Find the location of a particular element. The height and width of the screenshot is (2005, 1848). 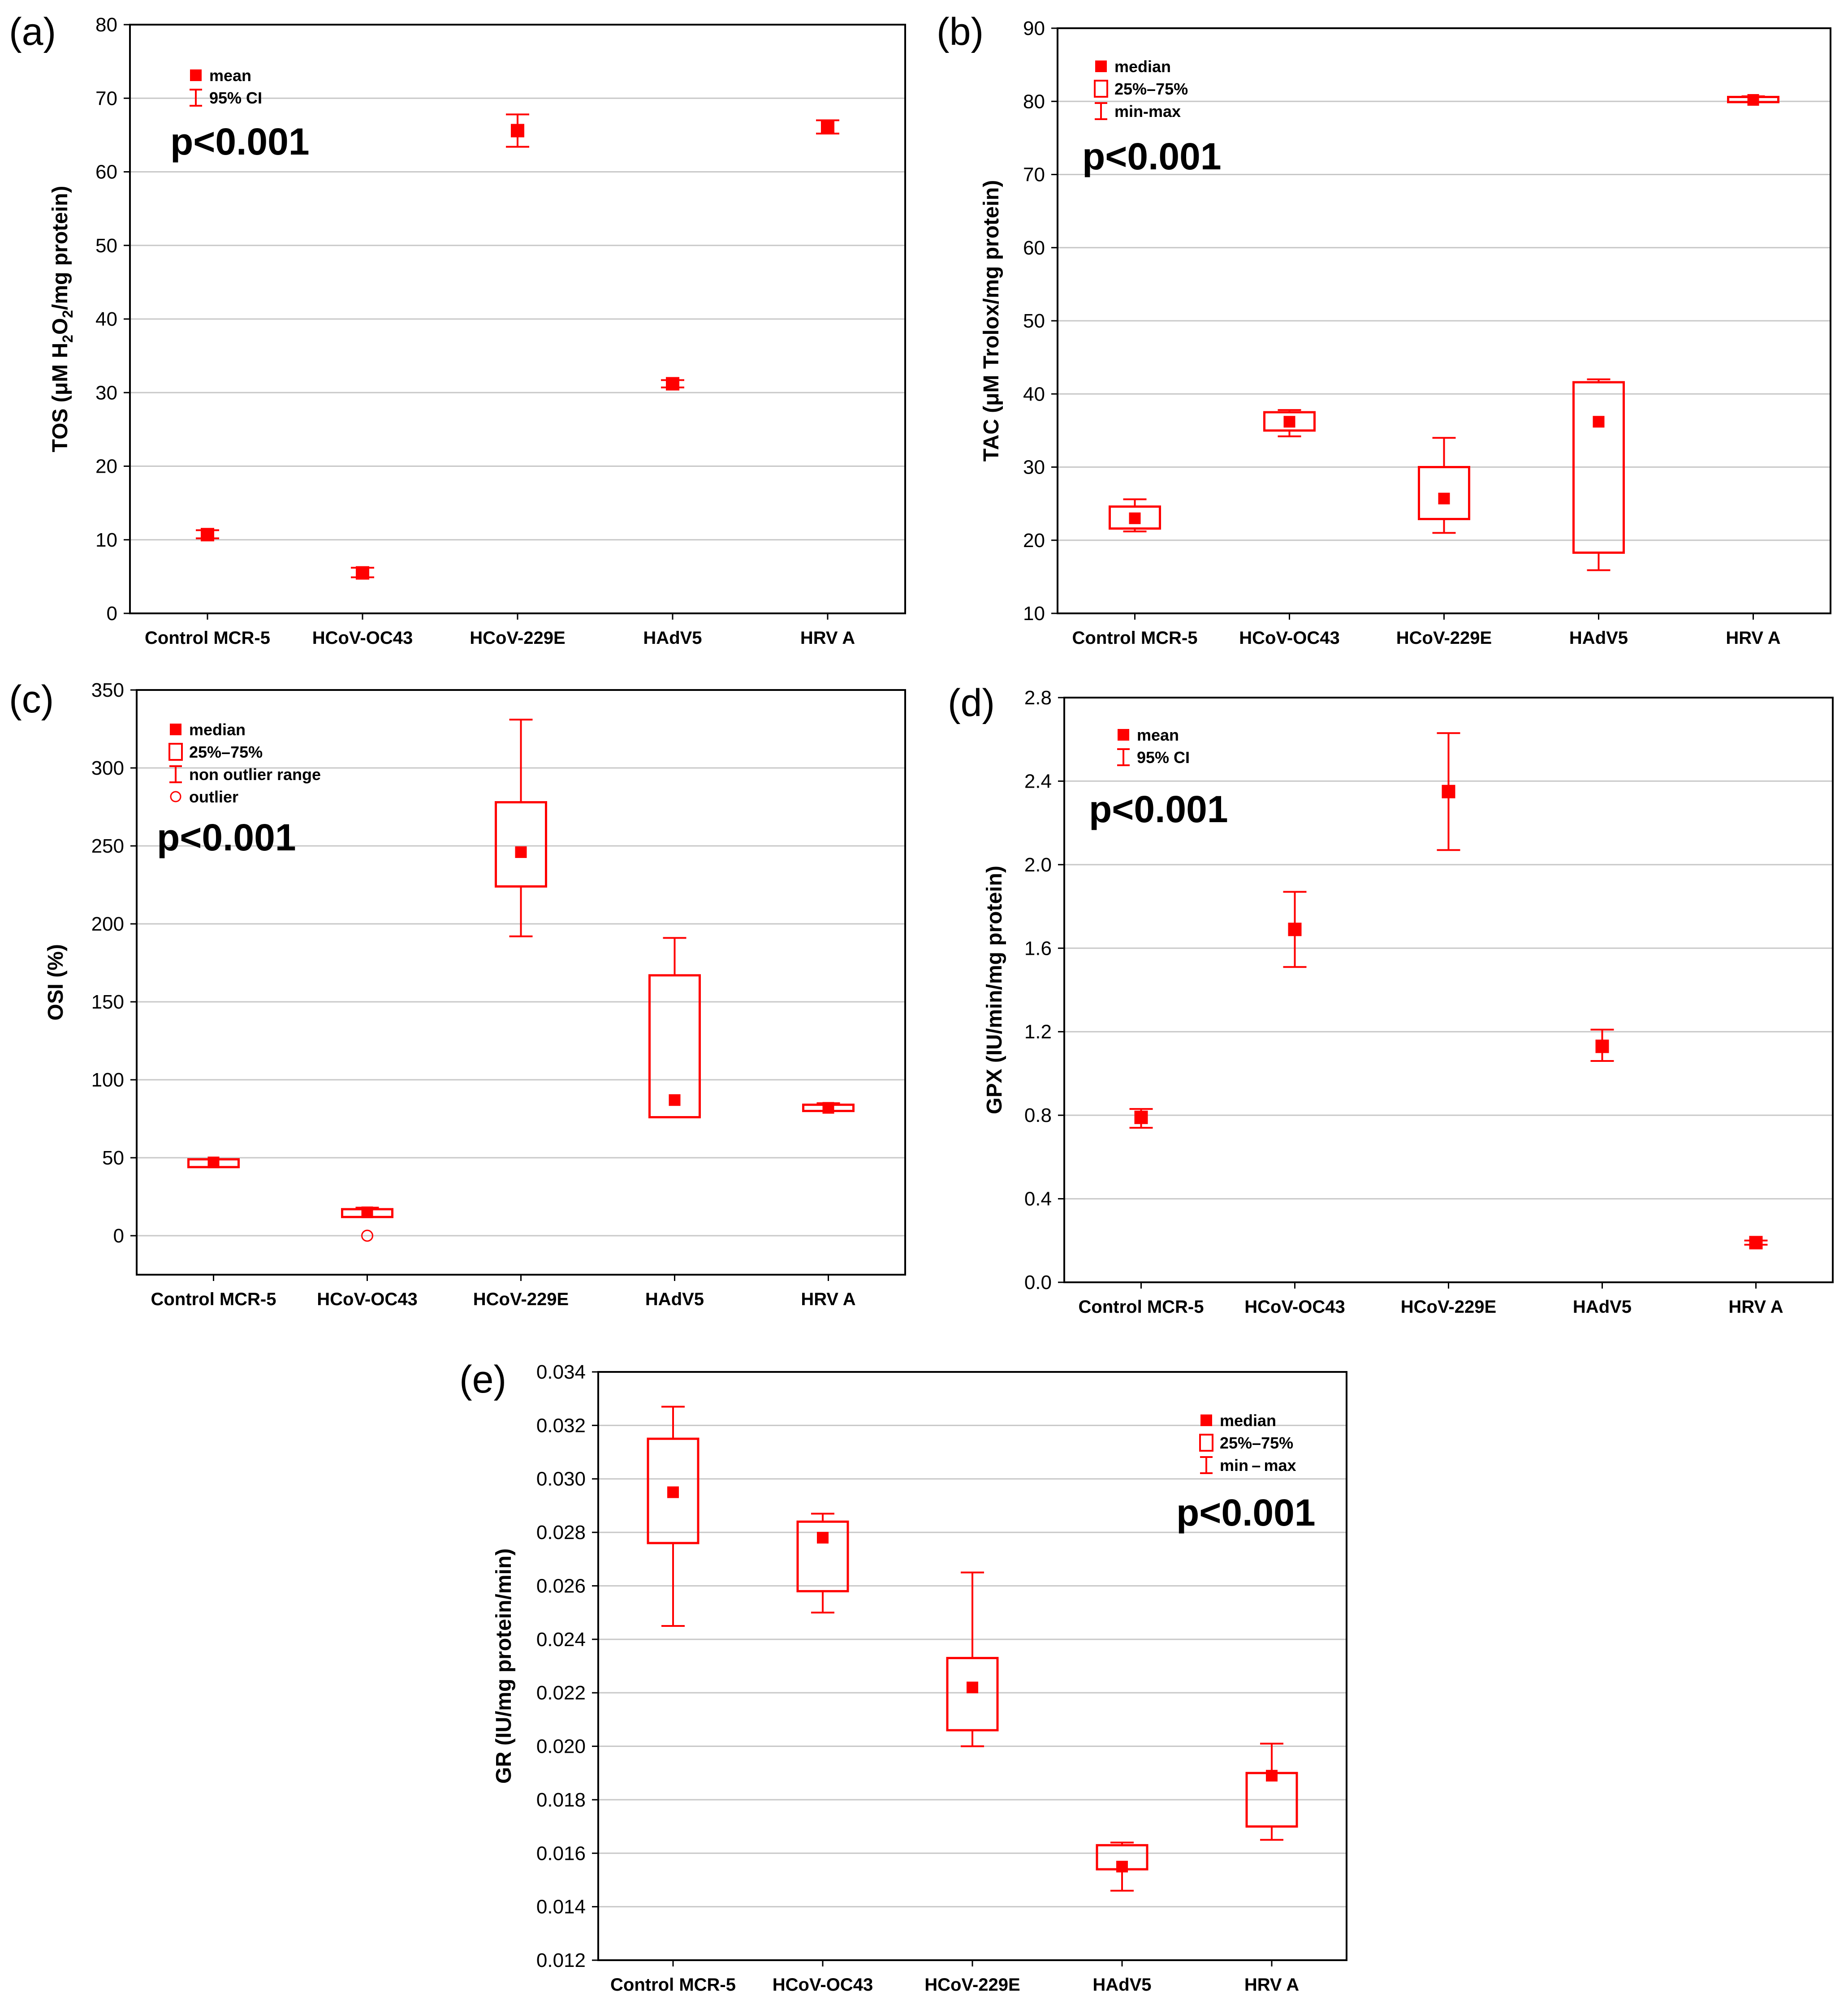

panel-label: (e) is located at coordinates (482, 1379).